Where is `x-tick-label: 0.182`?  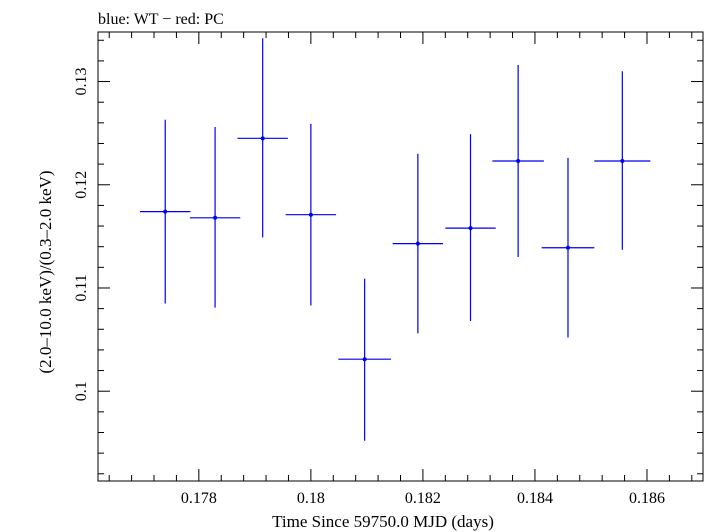 x-tick-label: 0.182 is located at coordinates (423, 498).